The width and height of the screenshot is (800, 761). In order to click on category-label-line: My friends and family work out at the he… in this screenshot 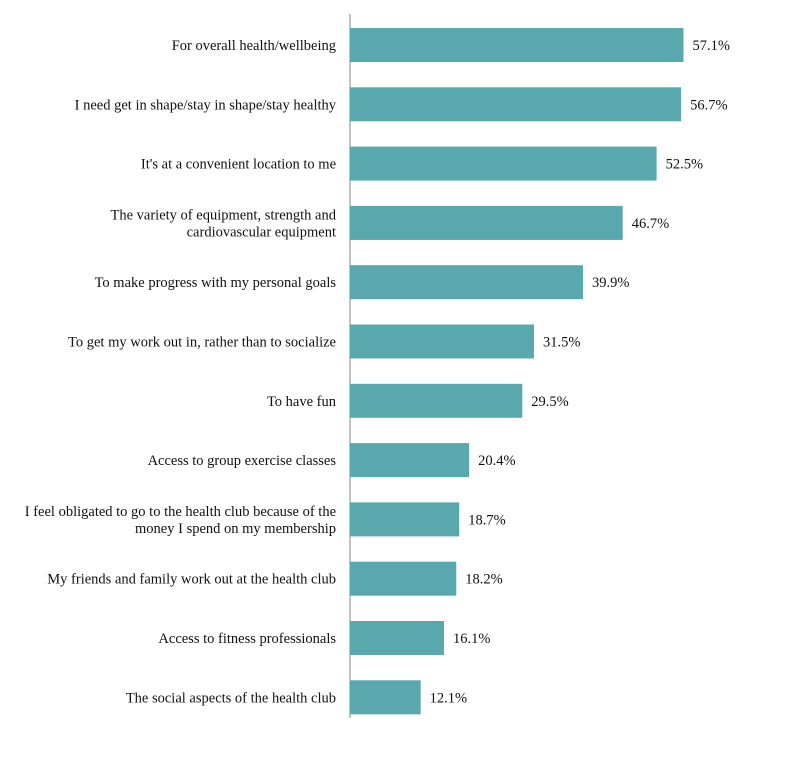, I will do `click(191, 580)`.